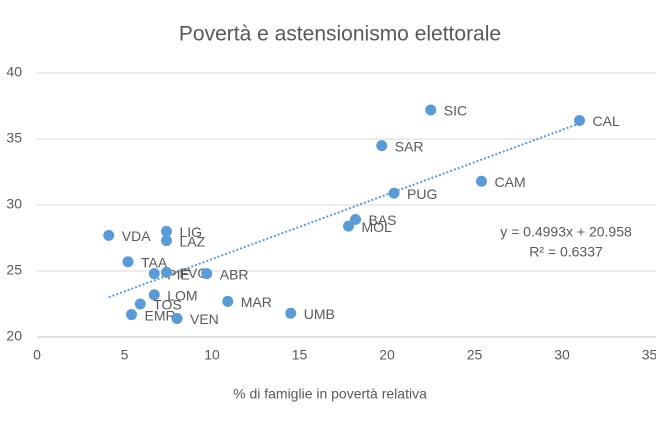 This screenshot has height=425, width=656. I want to click on x-tick-label: 20, so click(387, 355).